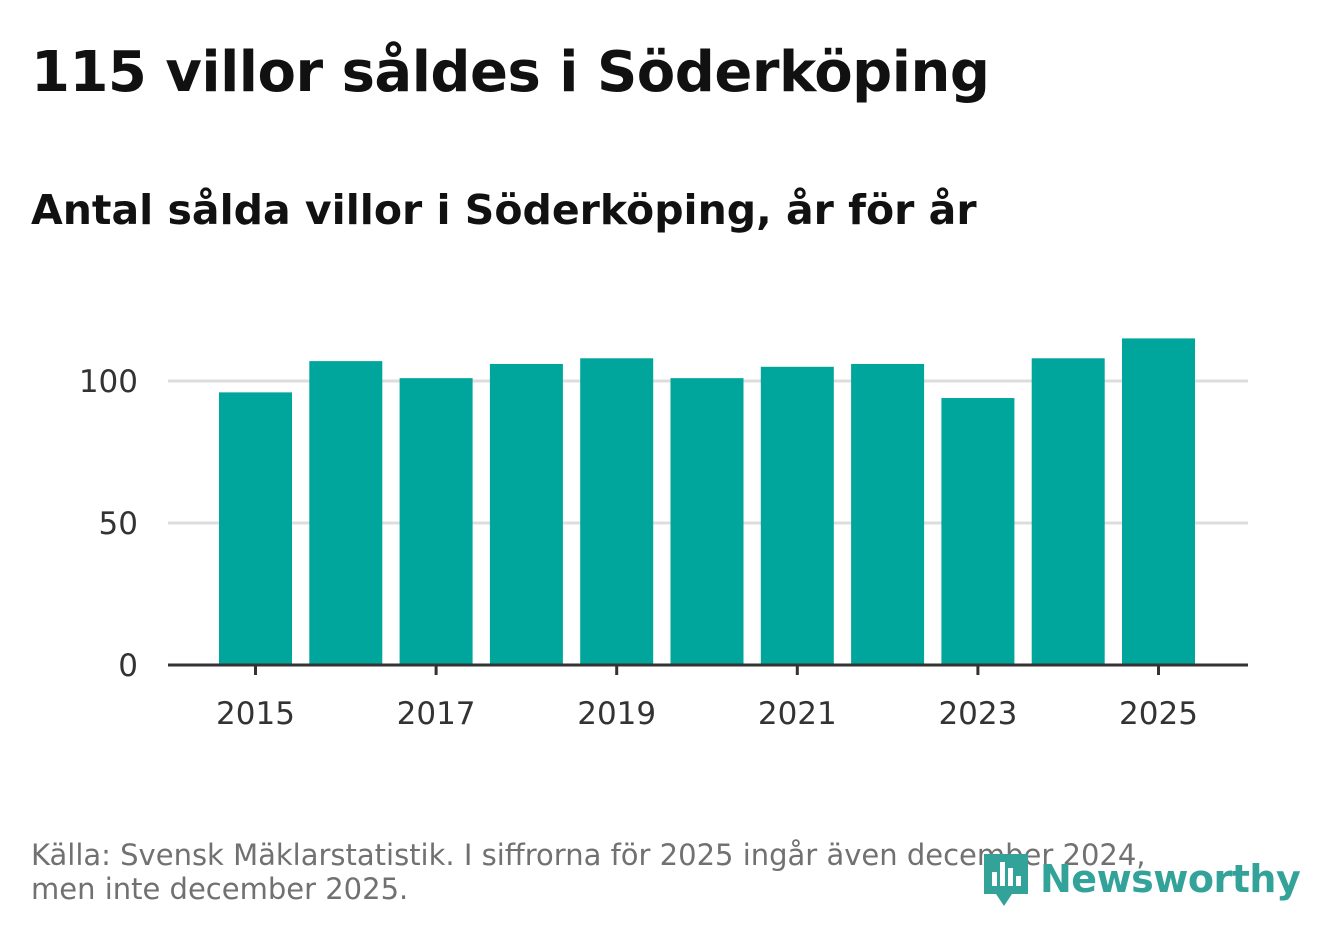  What do you see at coordinates (978, 531) in the screenshot?
I see `bar-2023` at bounding box center [978, 531].